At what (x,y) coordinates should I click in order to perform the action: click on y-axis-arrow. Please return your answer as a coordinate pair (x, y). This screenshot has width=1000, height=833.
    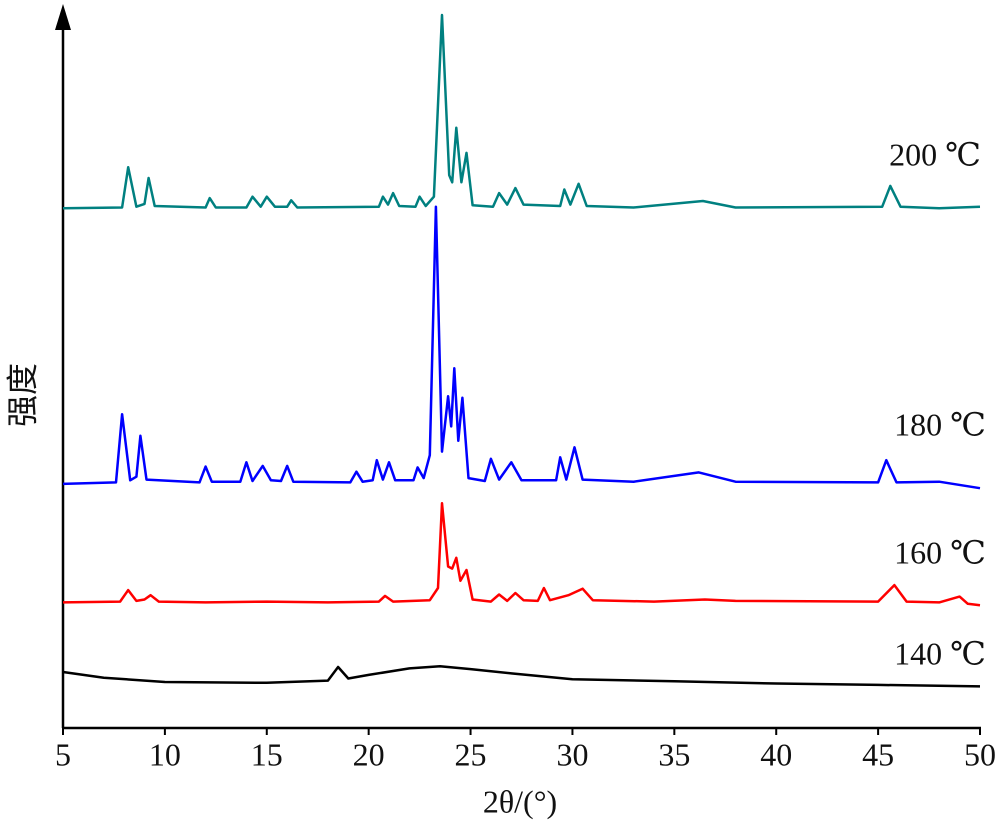
    Looking at the image, I should click on (63, 17).